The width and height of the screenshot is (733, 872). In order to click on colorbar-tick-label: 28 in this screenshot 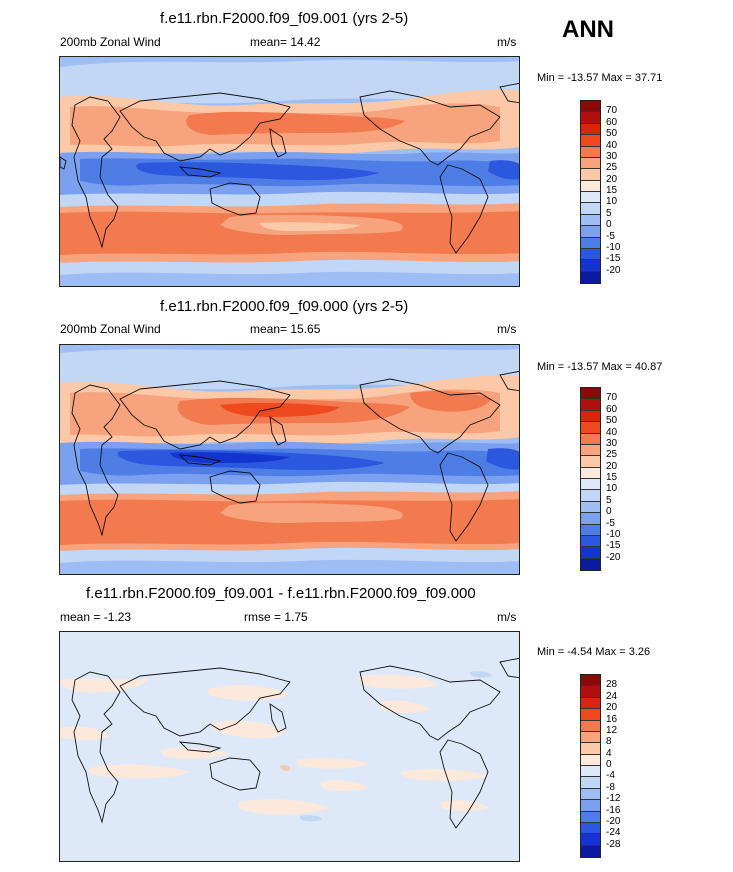, I will do `click(612, 685)`.